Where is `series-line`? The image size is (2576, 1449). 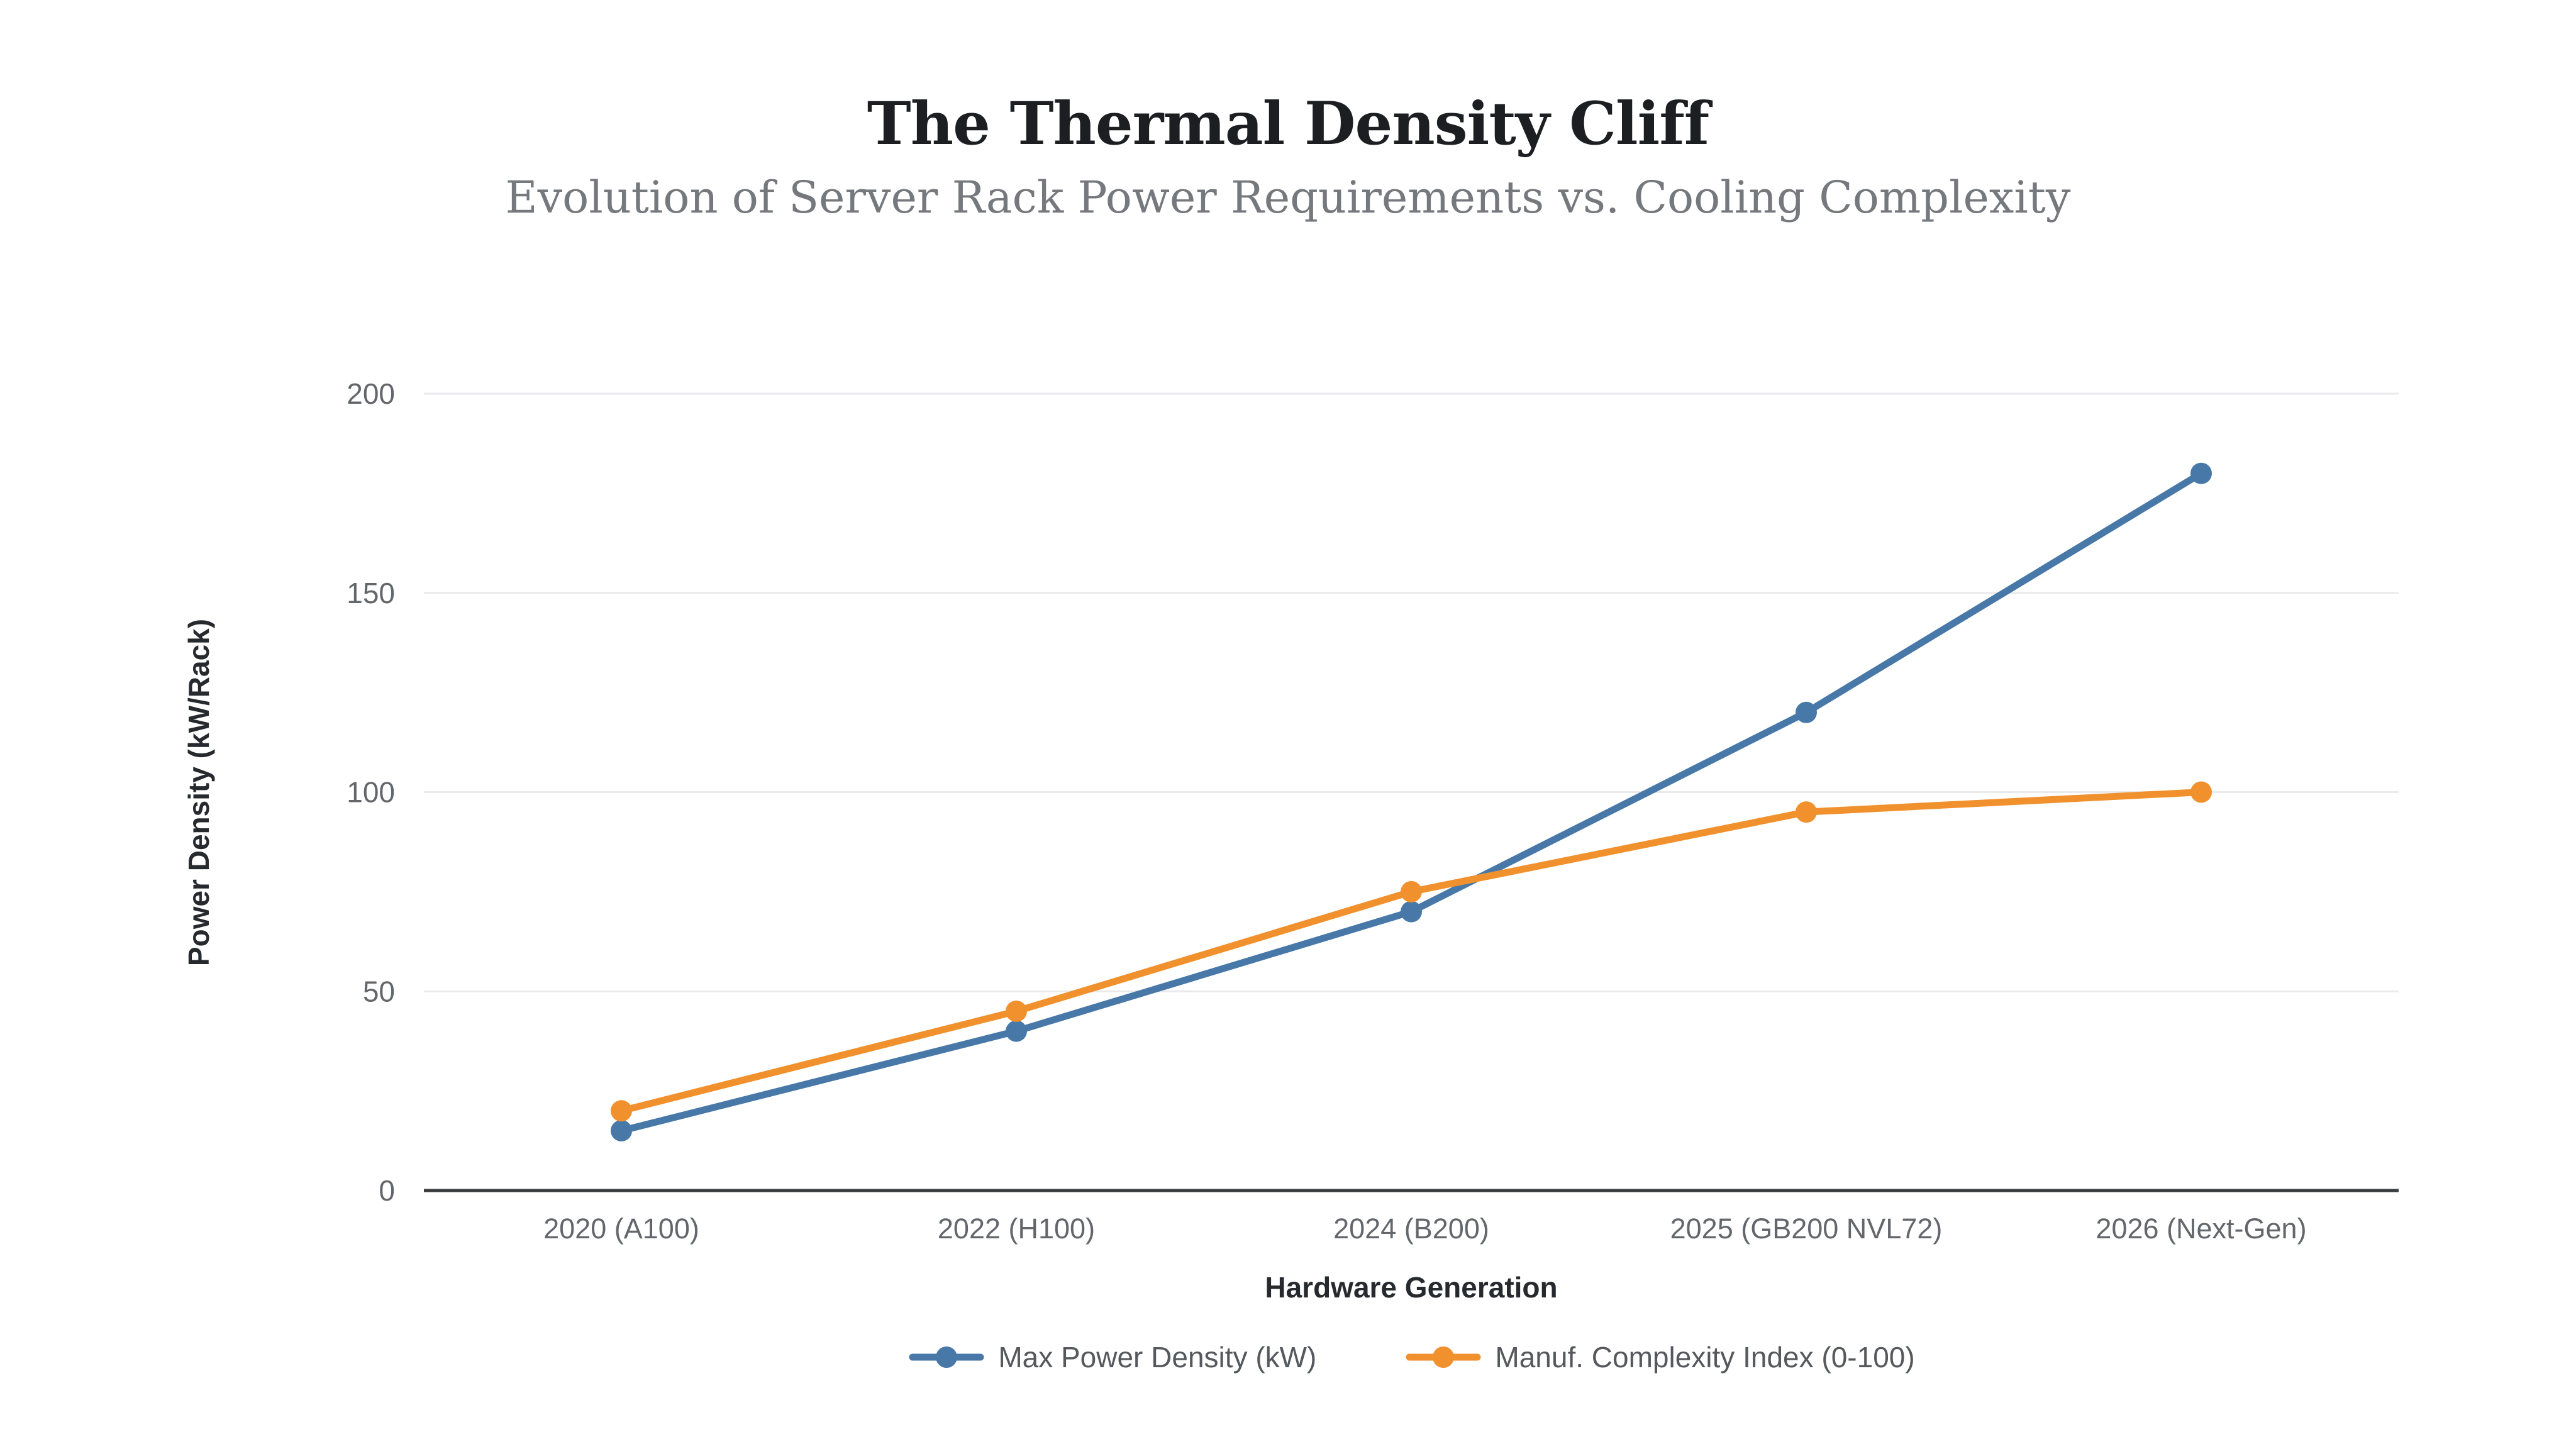
series-line is located at coordinates (1411, 951).